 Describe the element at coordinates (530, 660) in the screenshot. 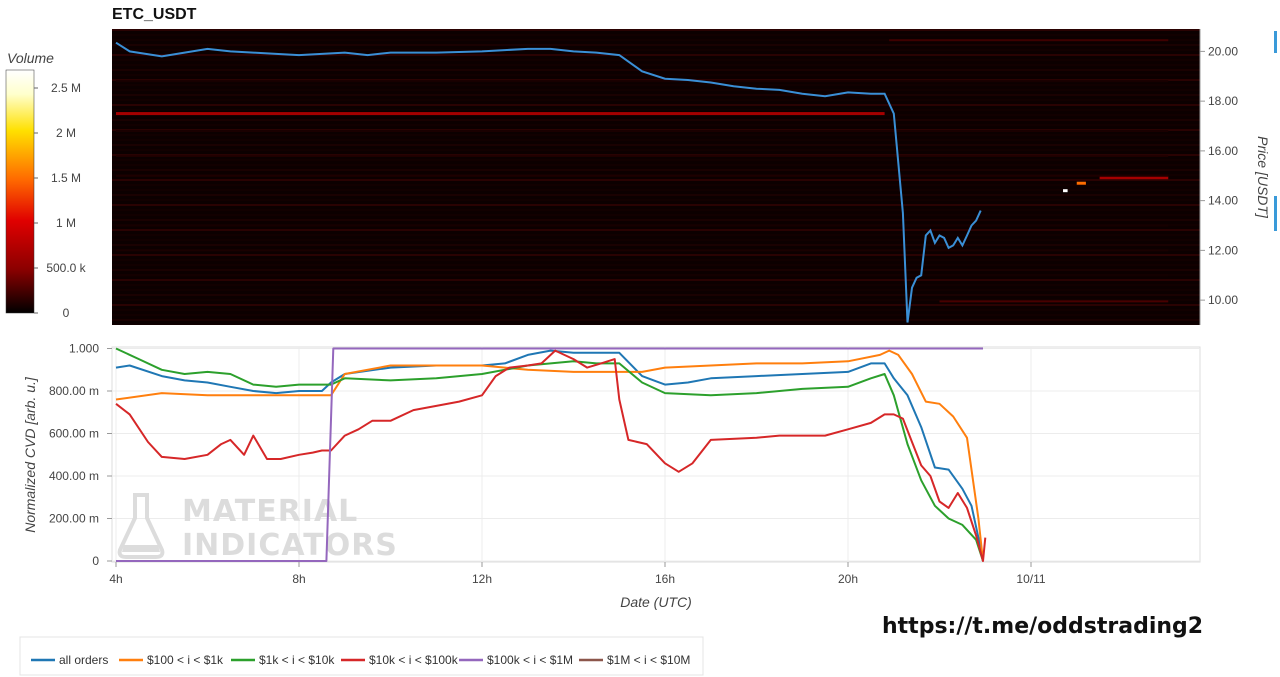

I see `legend-label: $100k < i < $1M` at that location.